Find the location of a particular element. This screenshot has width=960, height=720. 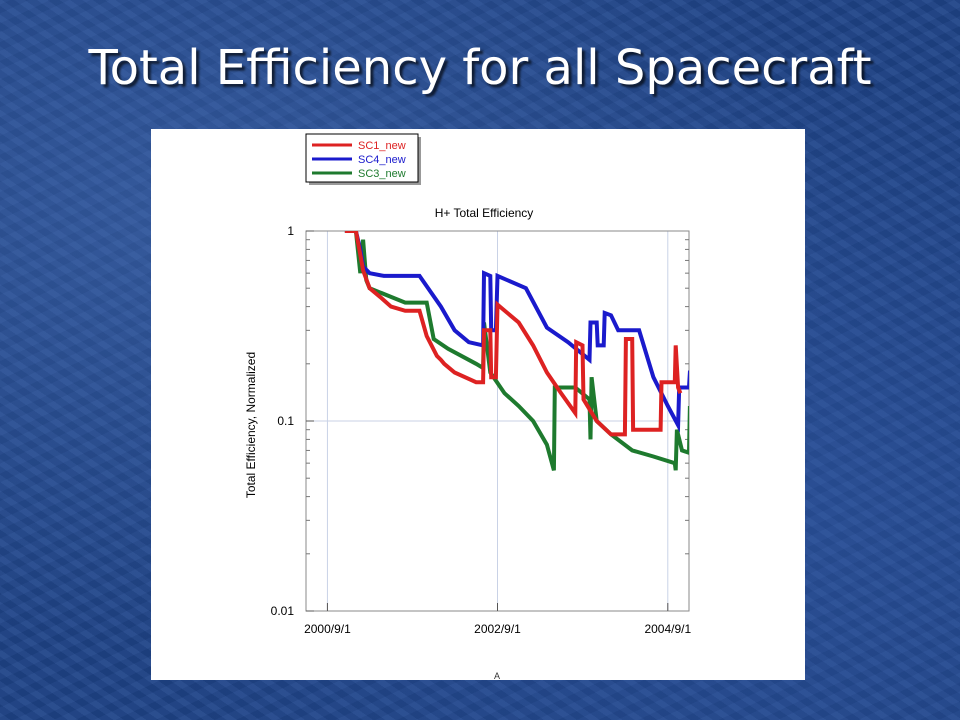

x-tick-label: 2004/9/1 is located at coordinates (667, 629).